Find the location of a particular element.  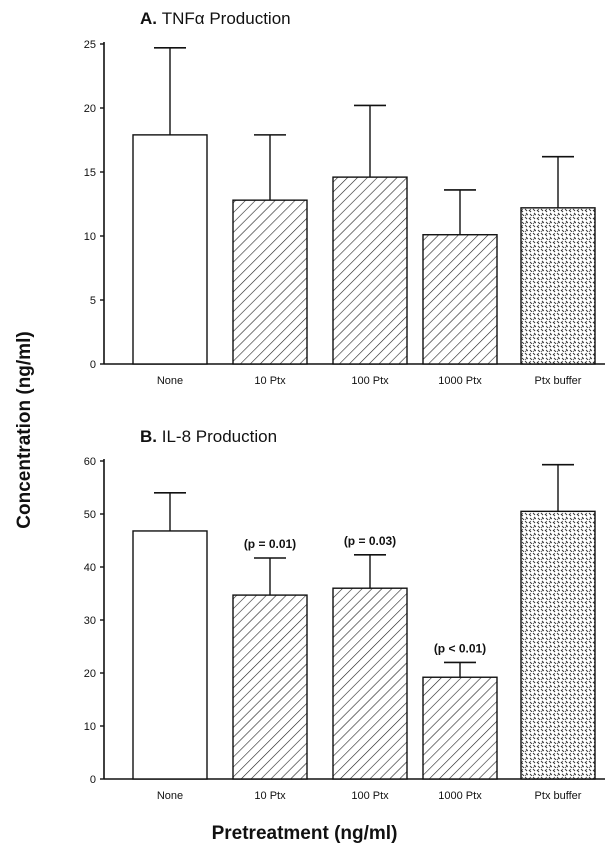

panel-b-category-label: 100 Ptx is located at coordinates (370, 796).